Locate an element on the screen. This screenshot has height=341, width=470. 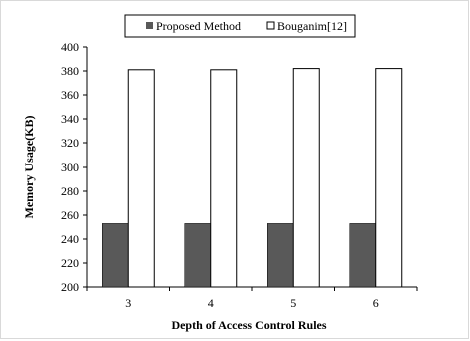
x-axis-title: Depth of Access Control Rules is located at coordinates (248, 325).